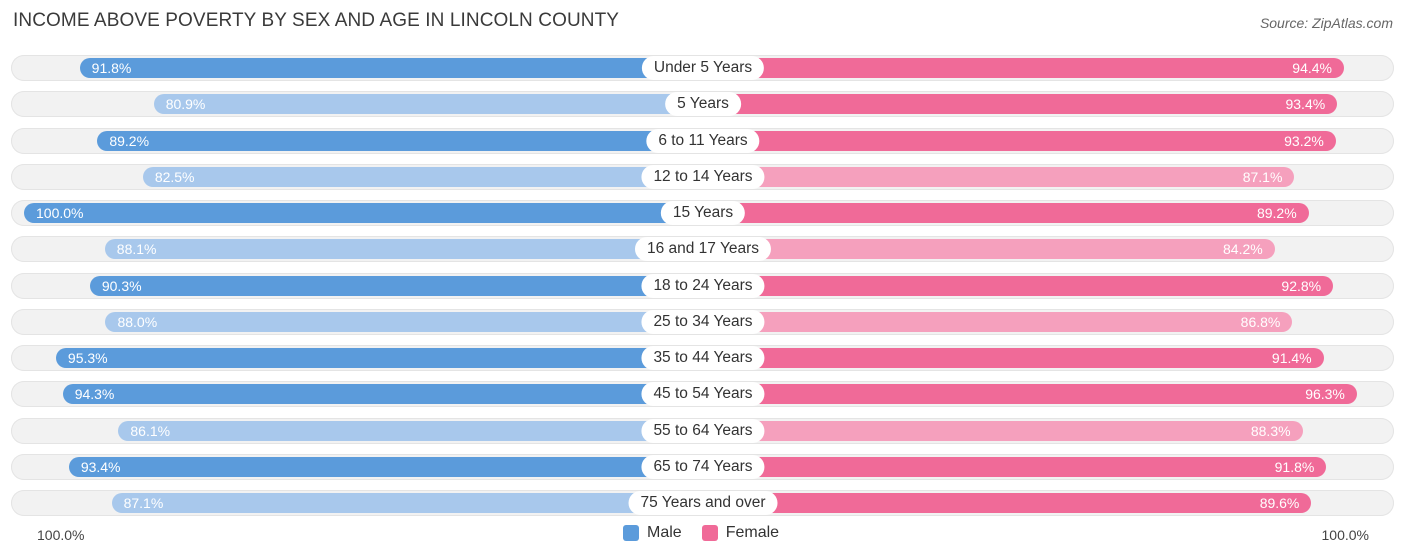 The height and width of the screenshot is (559, 1406). I want to click on value-label-male: 93.4%, so click(100, 466).